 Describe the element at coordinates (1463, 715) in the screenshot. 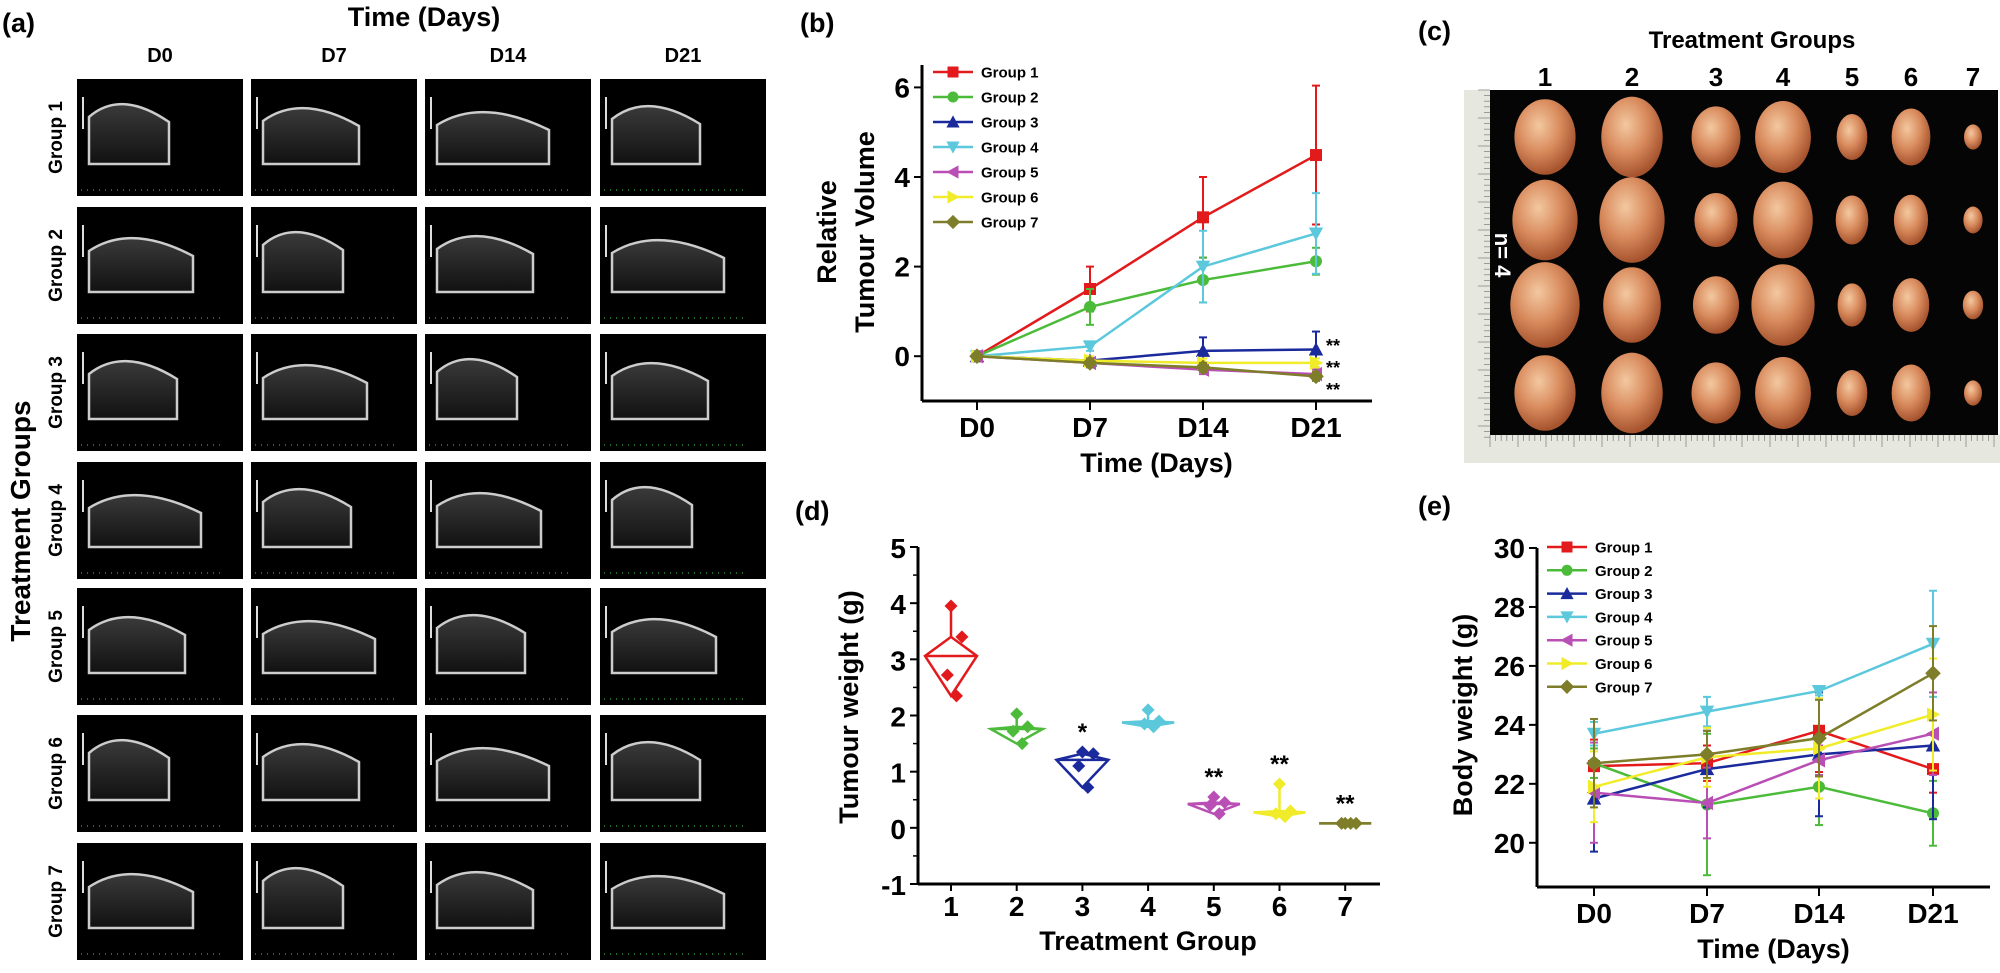

I see `y-axis-label: Body weight (g)` at that location.